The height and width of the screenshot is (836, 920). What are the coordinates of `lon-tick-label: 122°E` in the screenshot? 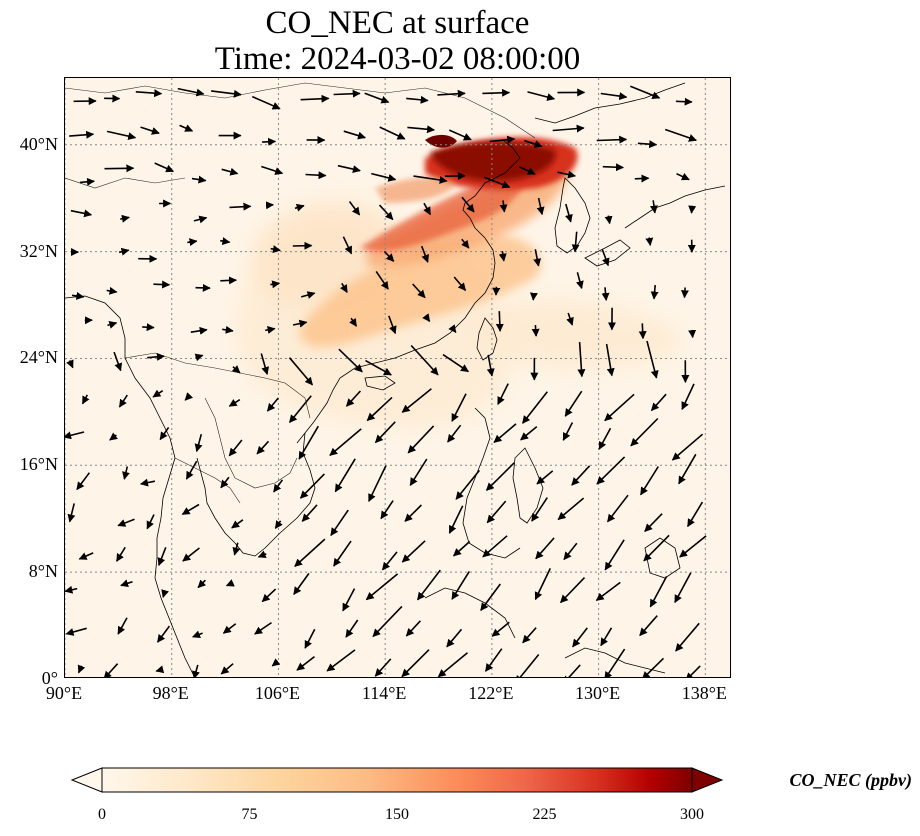 It's located at (491, 693).